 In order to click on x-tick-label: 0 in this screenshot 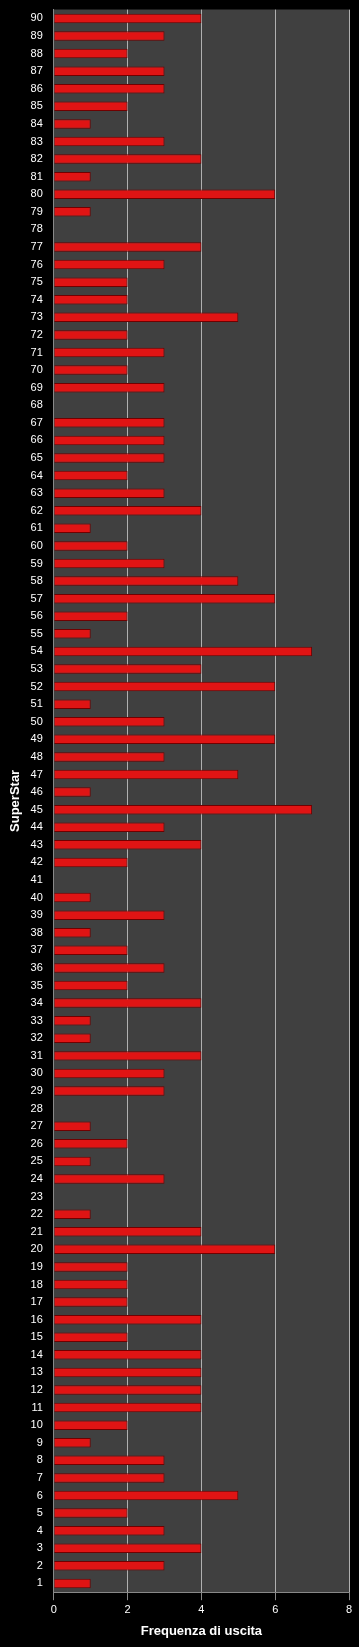, I will do `click(53, 1608)`.